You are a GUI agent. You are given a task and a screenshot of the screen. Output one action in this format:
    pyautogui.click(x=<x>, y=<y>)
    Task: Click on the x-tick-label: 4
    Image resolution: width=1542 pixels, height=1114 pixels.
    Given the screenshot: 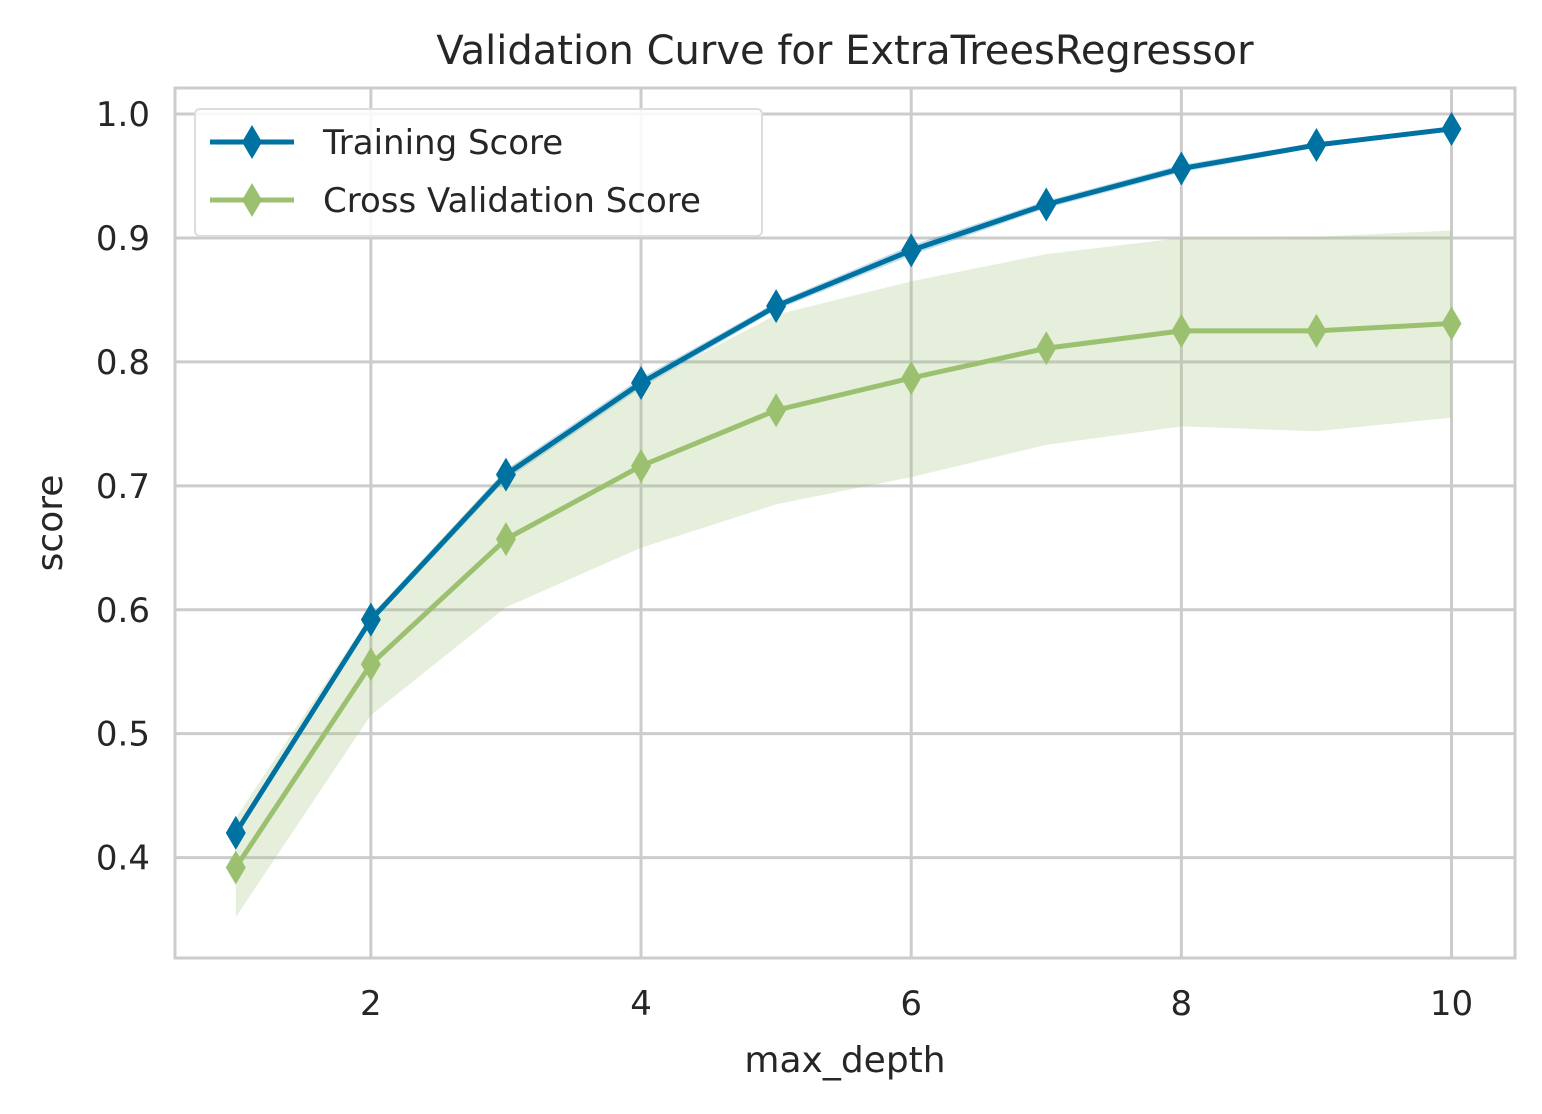 What is the action you would take?
    pyautogui.click(x=641, y=1004)
    